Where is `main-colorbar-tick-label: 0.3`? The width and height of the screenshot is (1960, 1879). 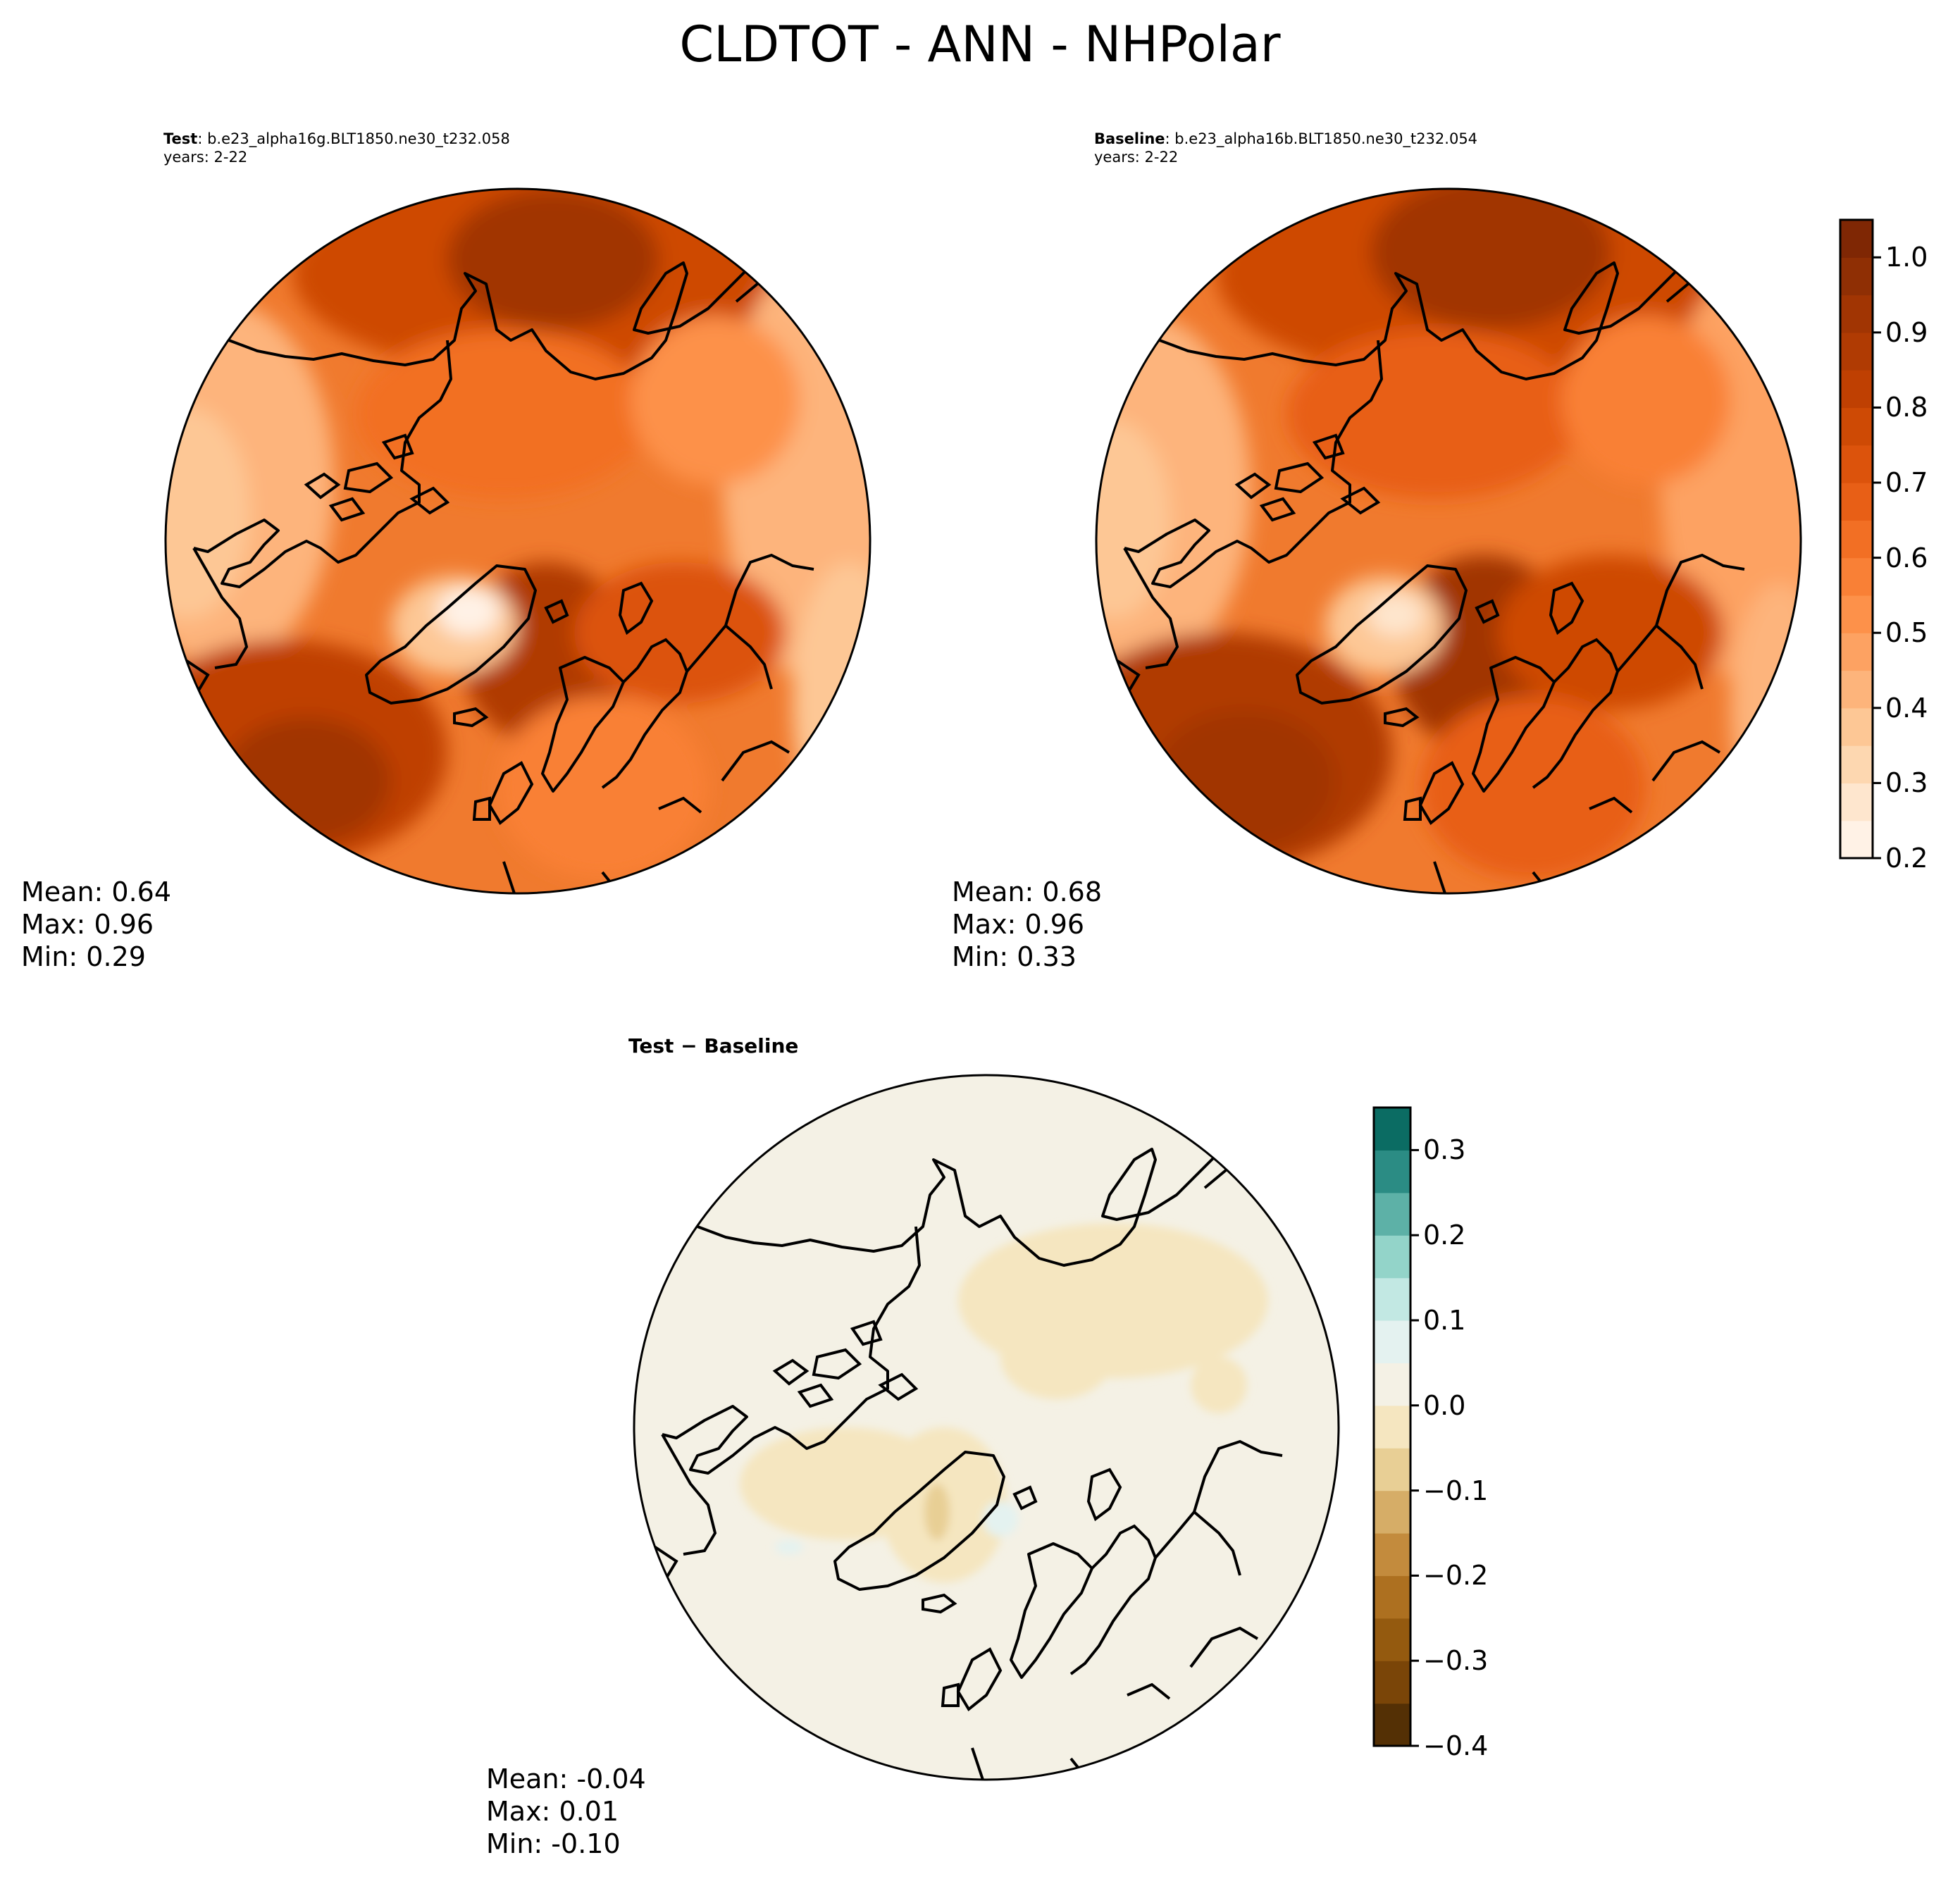 main-colorbar-tick-label: 0.3 is located at coordinates (1906, 783).